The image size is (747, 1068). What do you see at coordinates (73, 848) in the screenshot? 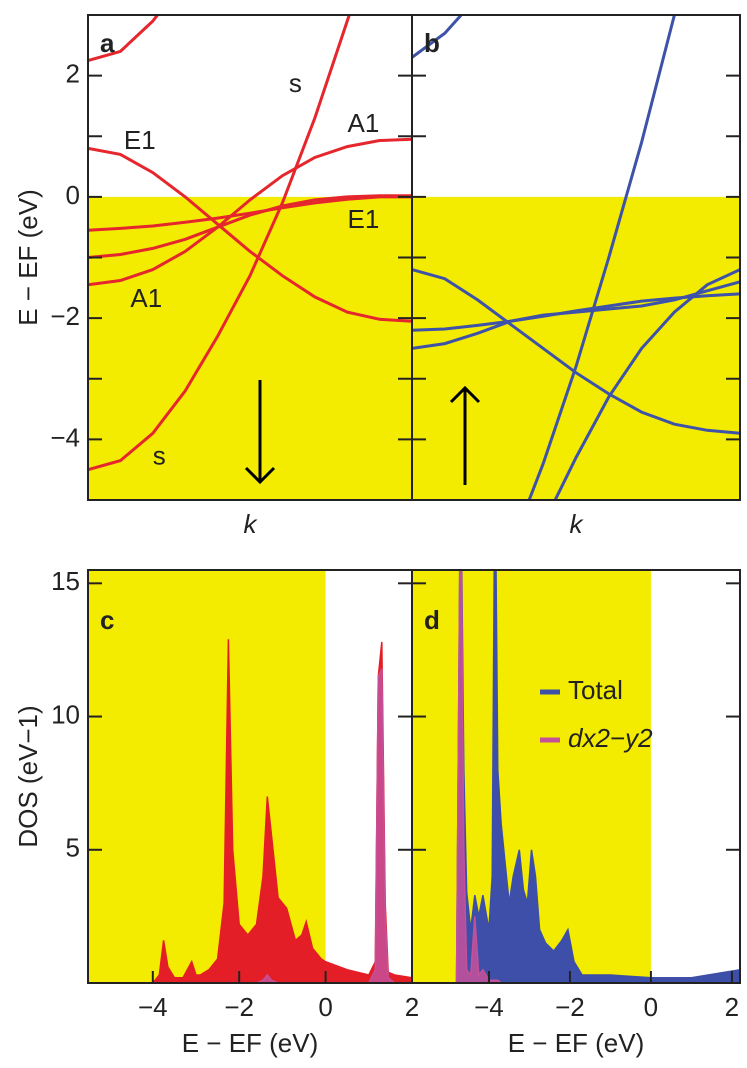
I see `y-tick-label: 5` at bounding box center [73, 848].